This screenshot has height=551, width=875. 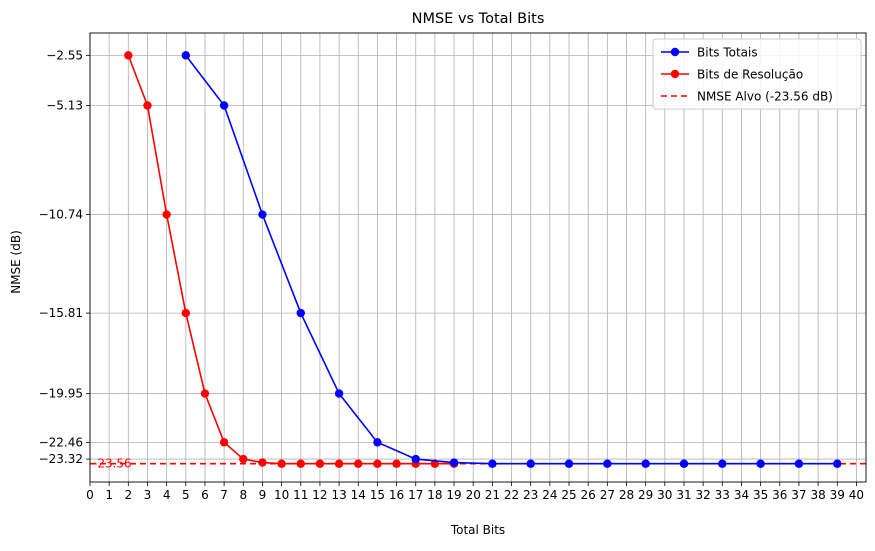 I want to click on x-tick-label: 38, so click(x=817, y=495).